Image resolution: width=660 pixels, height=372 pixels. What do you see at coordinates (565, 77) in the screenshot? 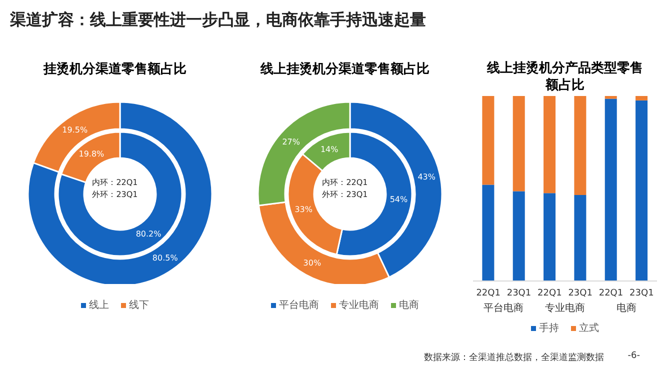
I see `chart-title: 线上挂烫机分产品类型零售额占比` at bounding box center [565, 77].